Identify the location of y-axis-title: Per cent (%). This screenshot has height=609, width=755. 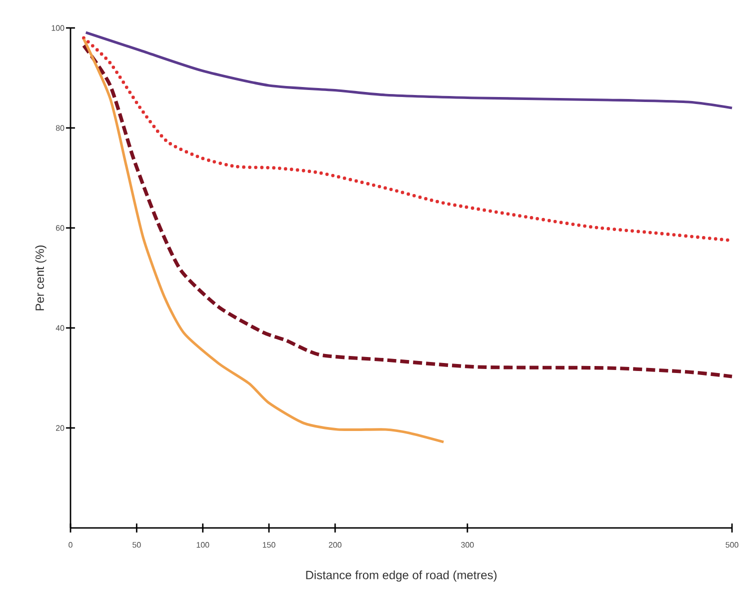
(40, 278).